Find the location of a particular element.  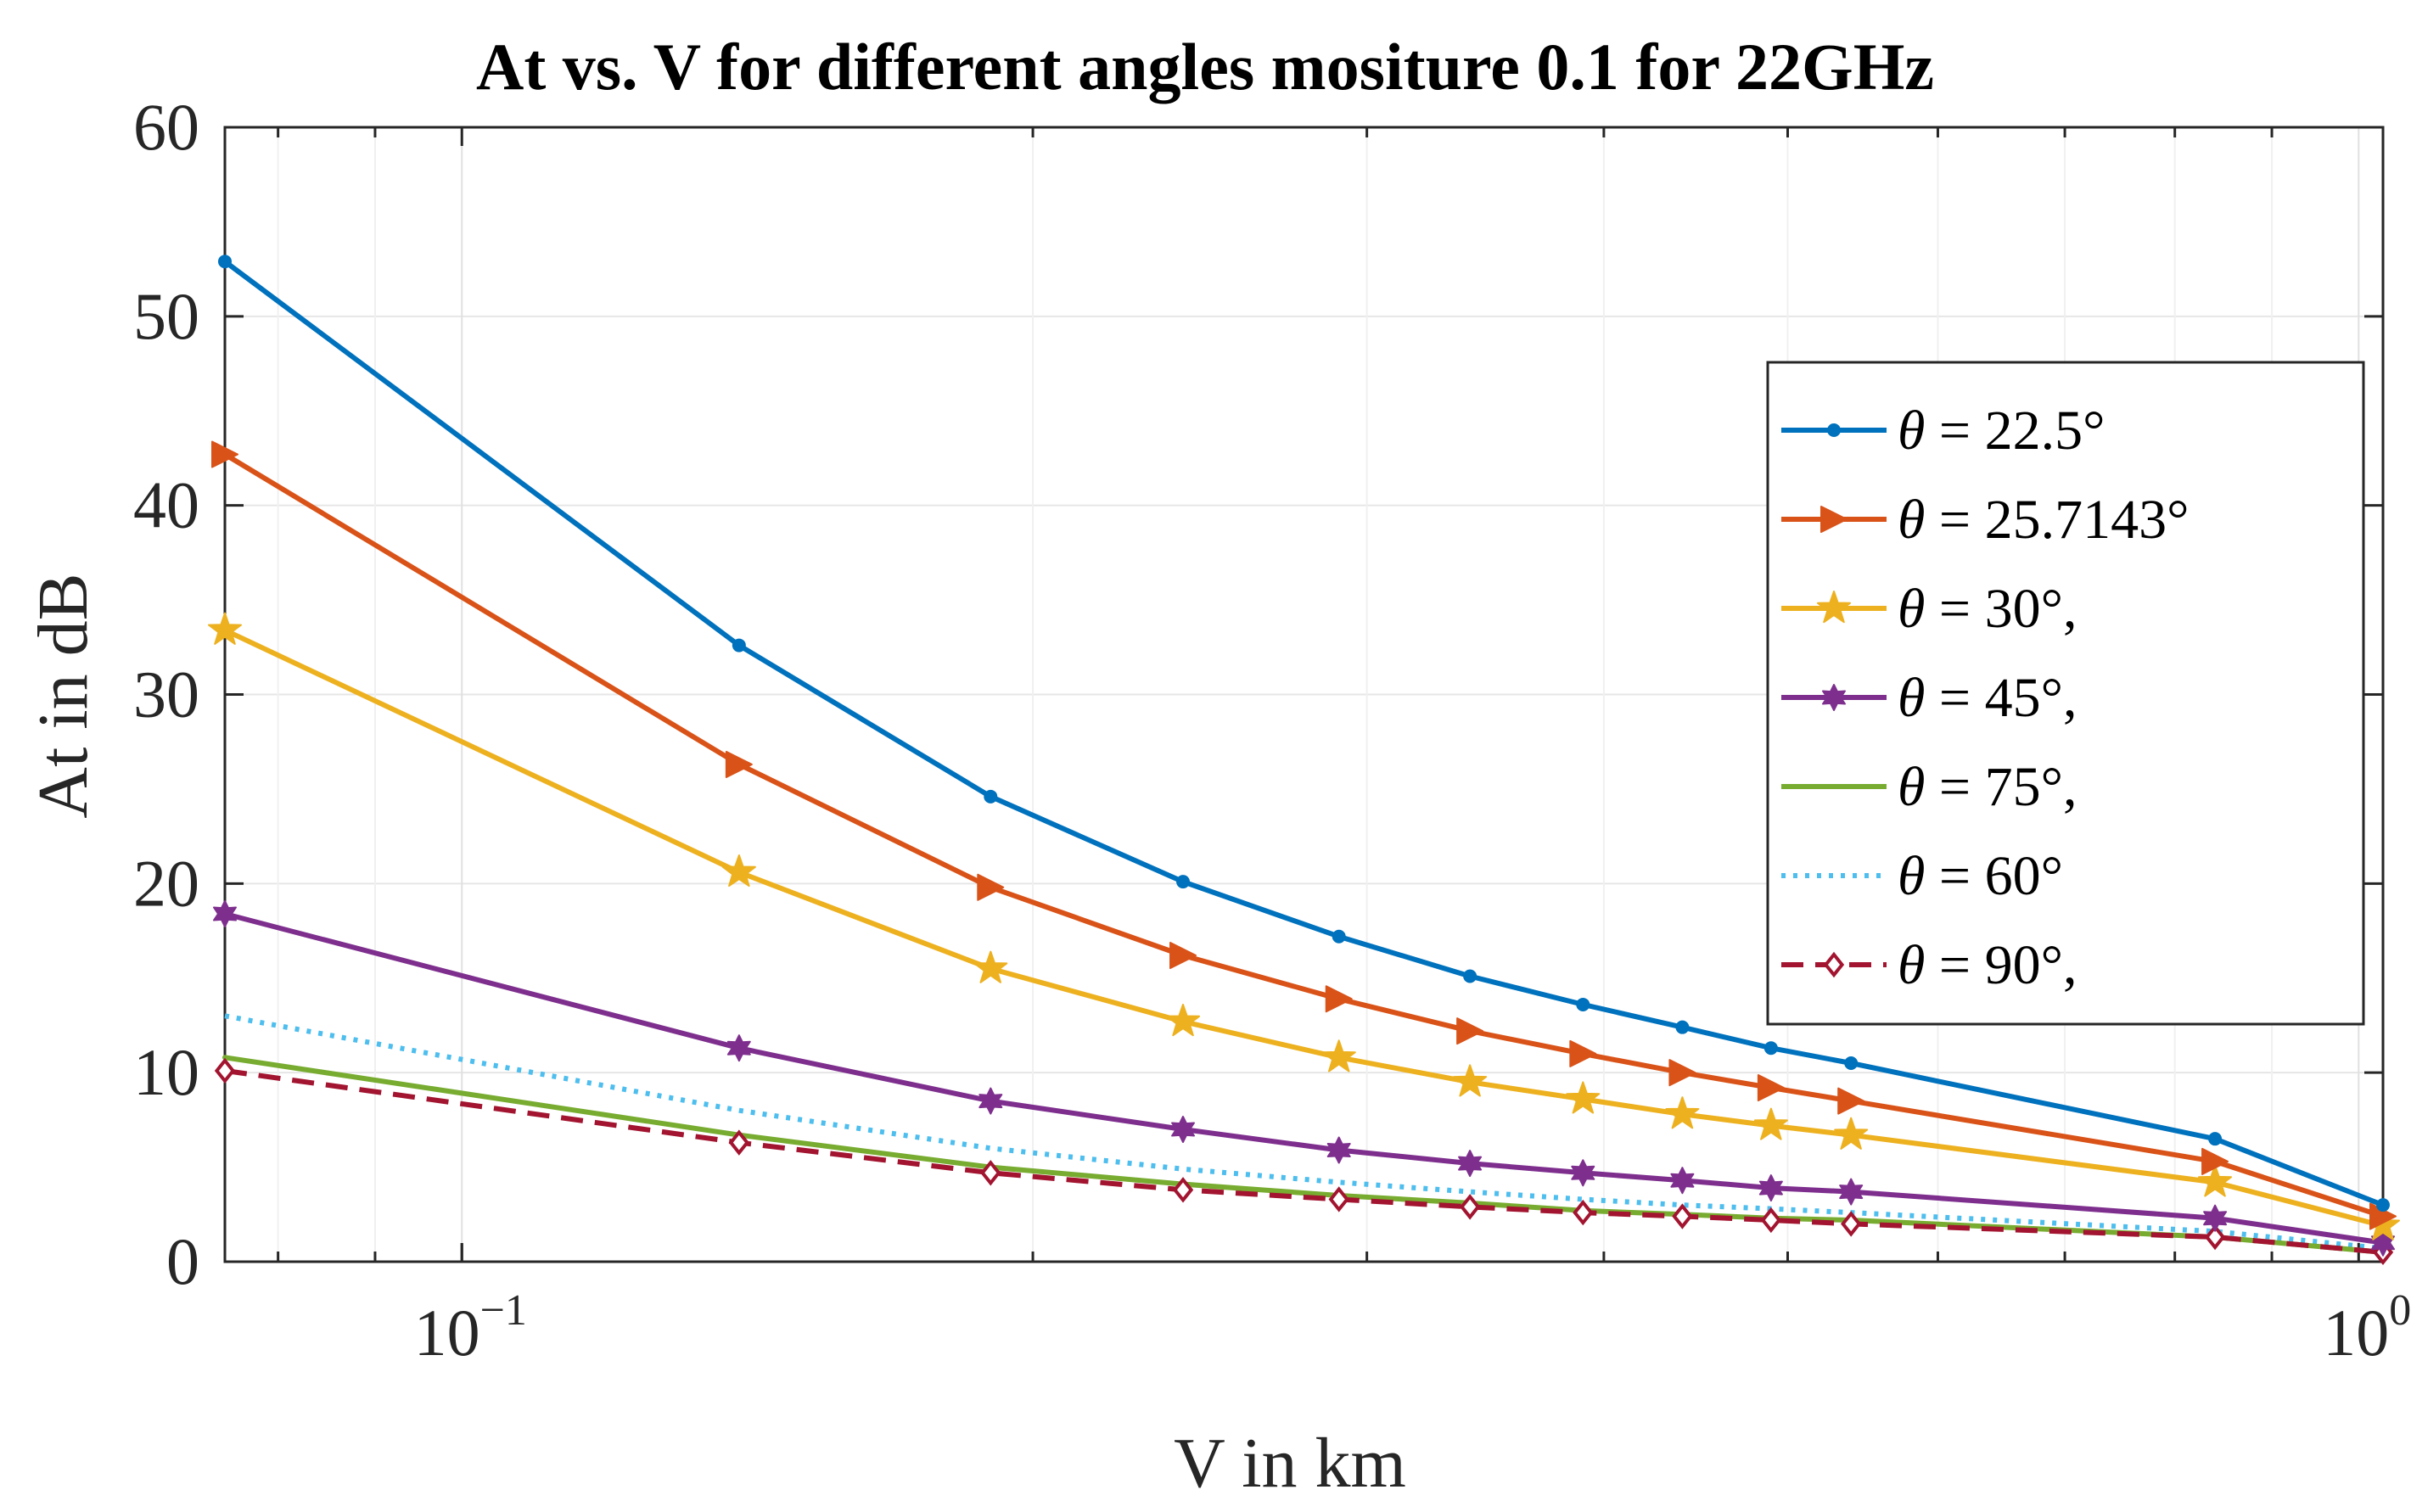

legend-label: θ = 22.5° is located at coordinates (2002, 431).